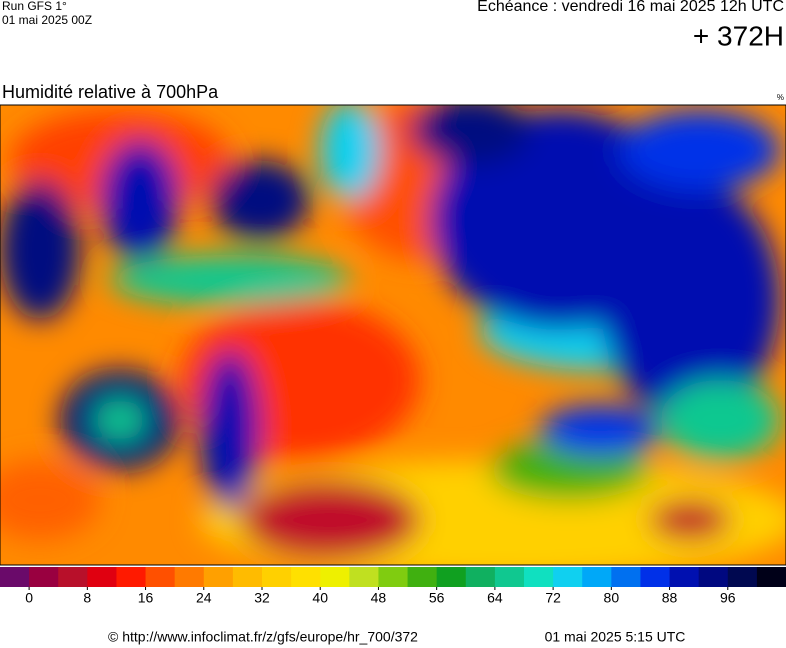 The image size is (786, 648). Describe the element at coordinates (630, 7) in the screenshot. I see `valid-time: Echéance : vendredi 16 mai 2025 12h UTC` at that location.